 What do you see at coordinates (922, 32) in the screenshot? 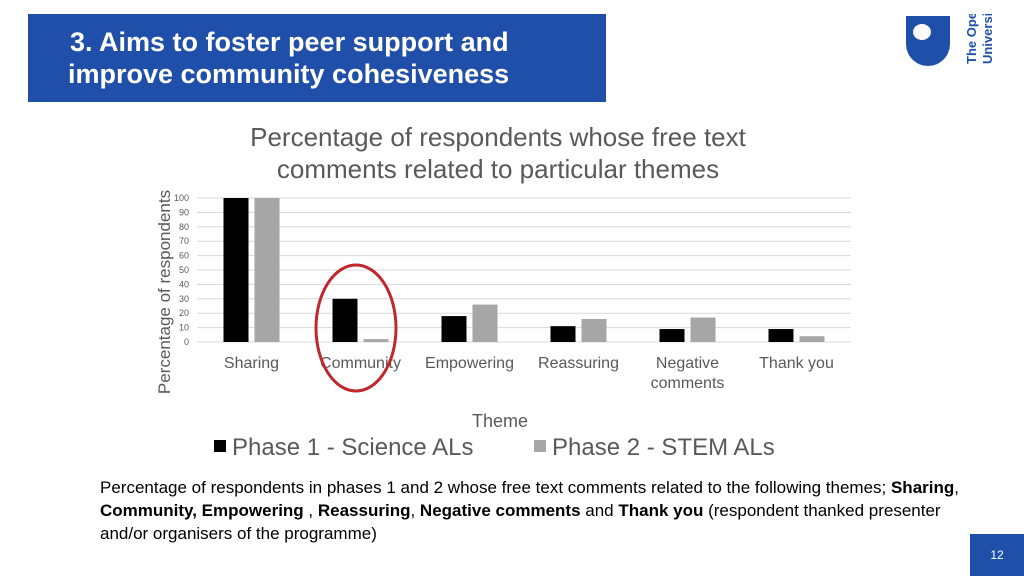
I see `logo-shield-dot` at bounding box center [922, 32].